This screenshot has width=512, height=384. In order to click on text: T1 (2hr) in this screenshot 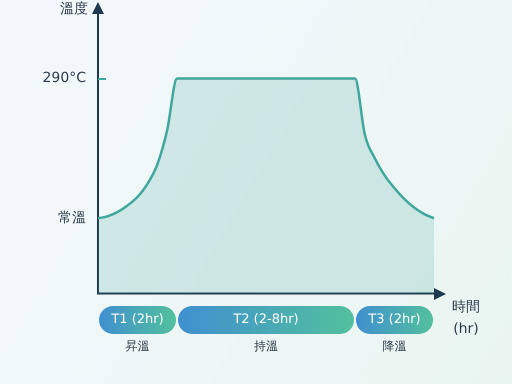, I will do `click(137, 320)`.